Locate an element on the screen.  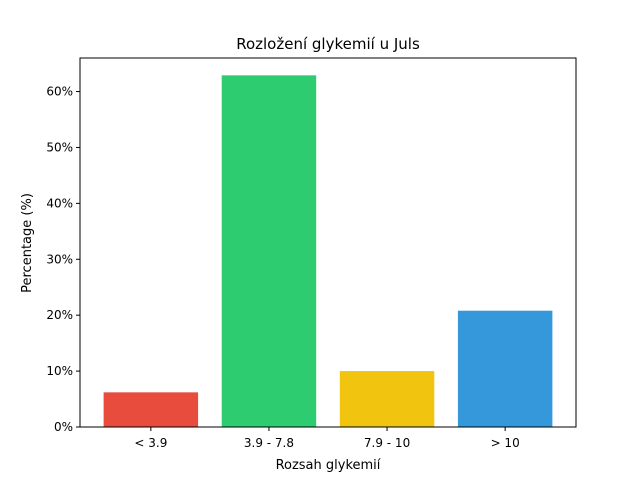
y-tick-label: 10% is located at coordinates (59, 371).